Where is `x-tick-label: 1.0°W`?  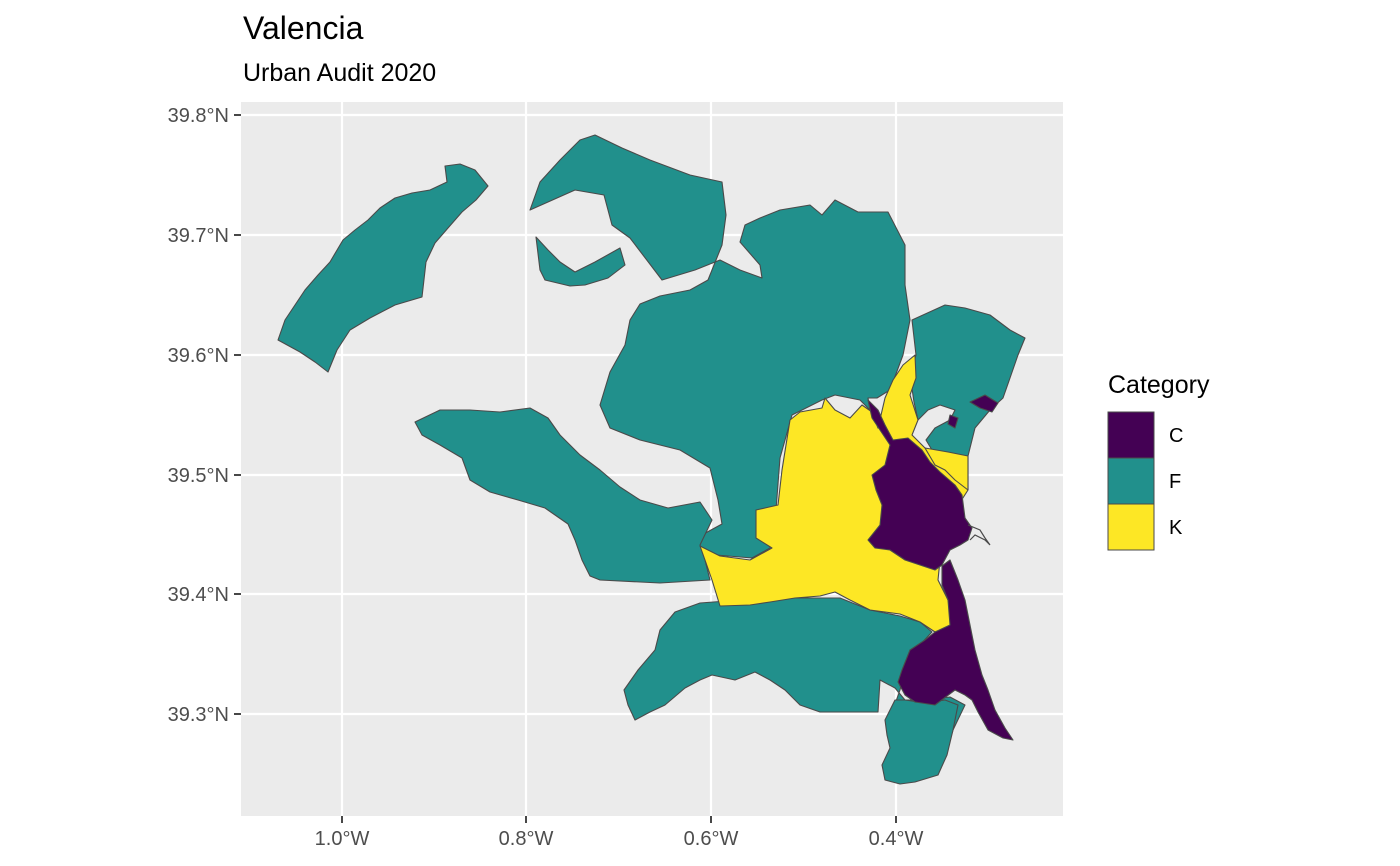
x-tick-label: 1.0°W is located at coordinates (342, 839).